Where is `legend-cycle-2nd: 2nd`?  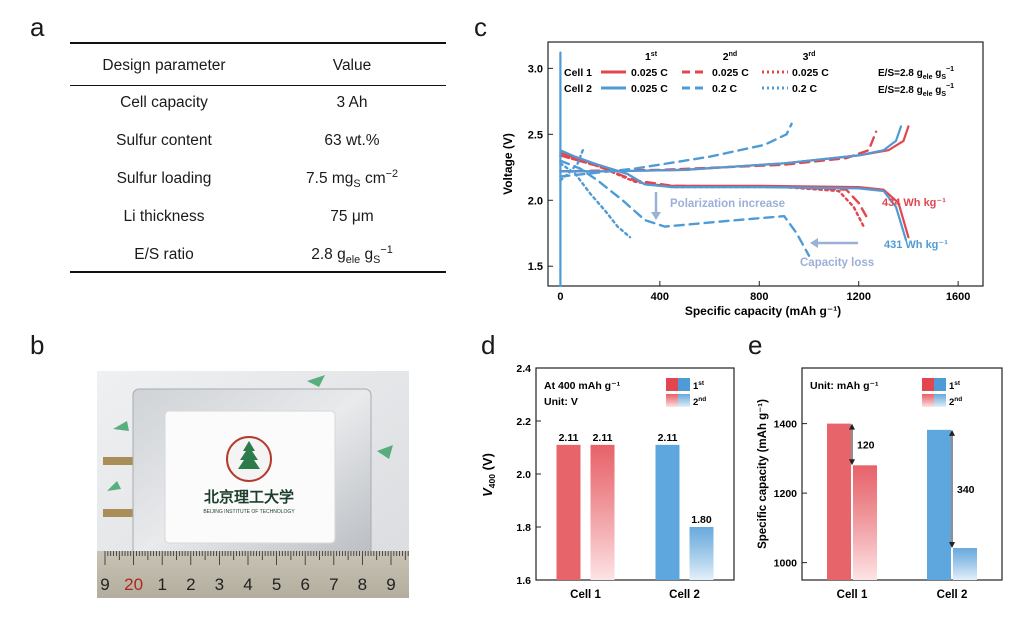
legend-cycle-2nd: 2nd is located at coordinates (730, 57).